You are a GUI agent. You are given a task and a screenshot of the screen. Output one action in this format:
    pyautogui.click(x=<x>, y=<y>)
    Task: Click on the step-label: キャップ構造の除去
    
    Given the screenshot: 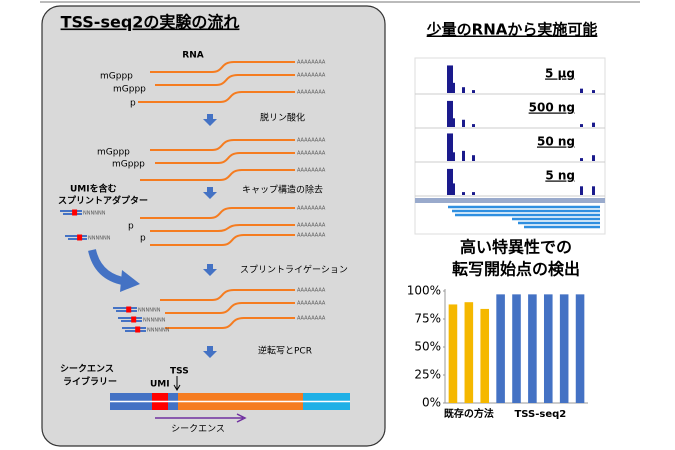 What is the action you would take?
    pyautogui.click(x=282, y=190)
    